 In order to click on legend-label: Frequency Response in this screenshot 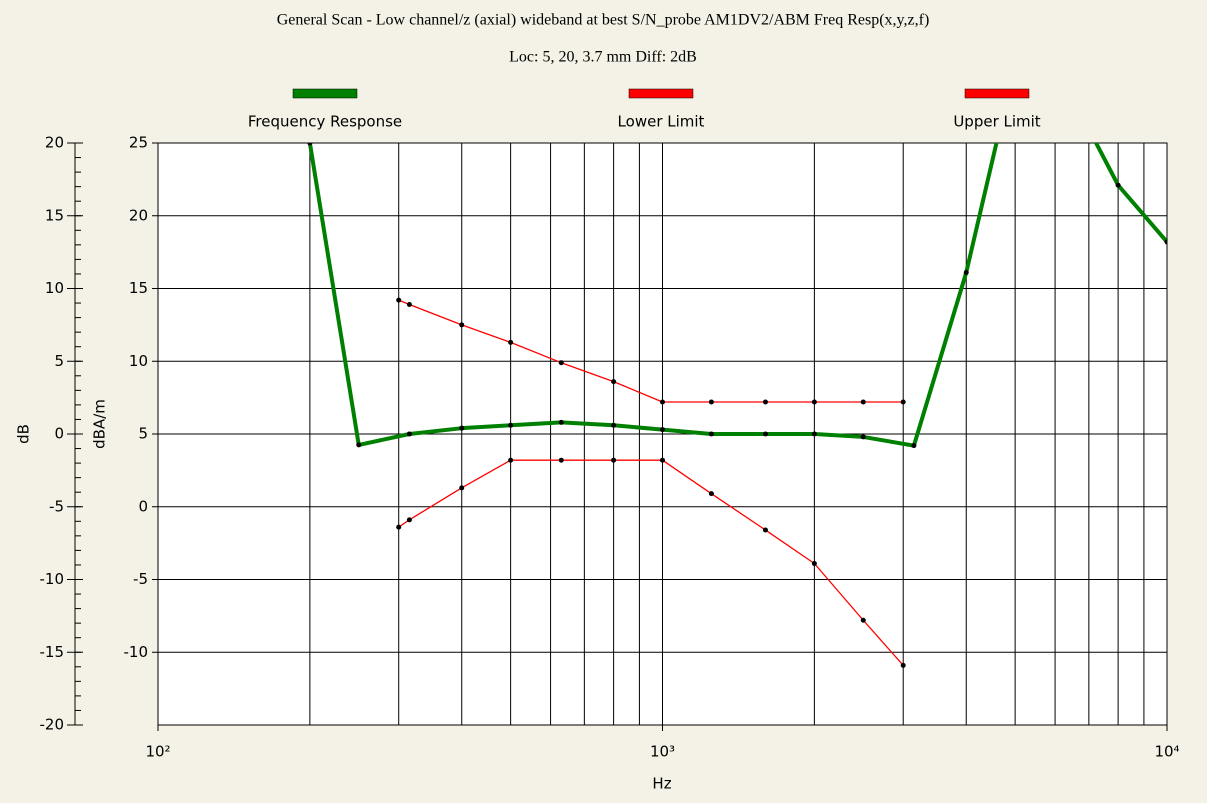, I will do `click(325, 122)`.